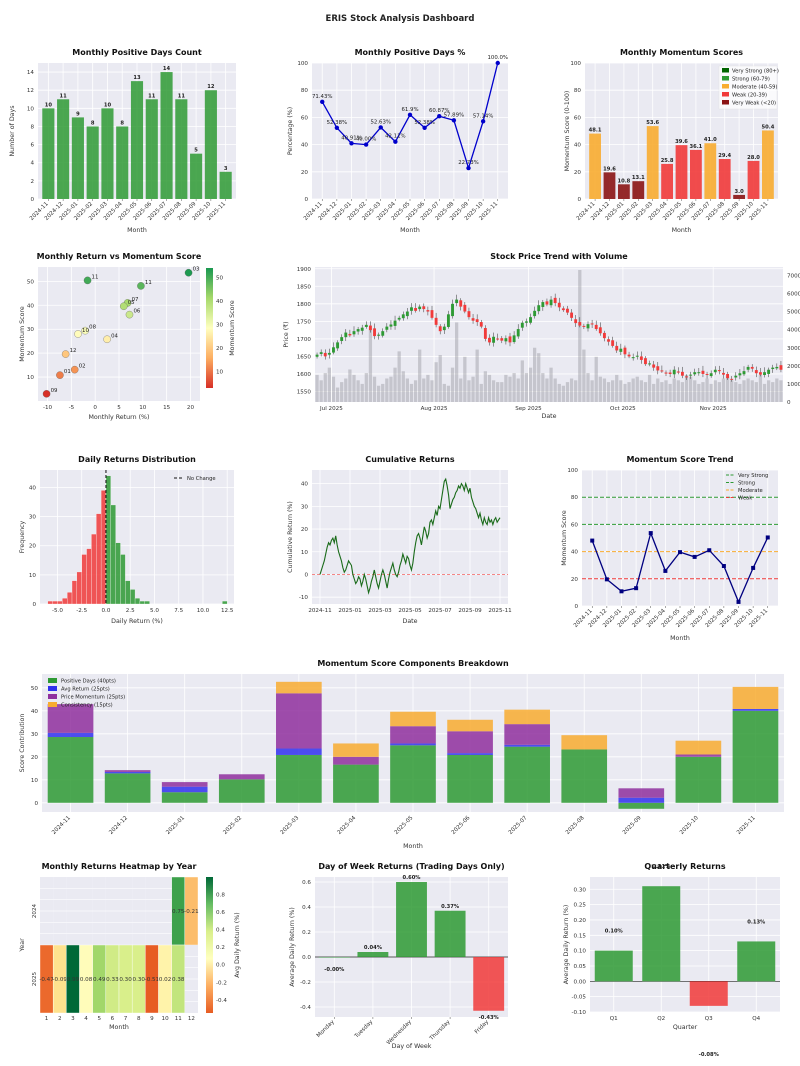 The image size is (800, 1066). What do you see at coordinates (139, 980) in the screenshot?
I see `heatmap-label: 0.30` at bounding box center [139, 980].